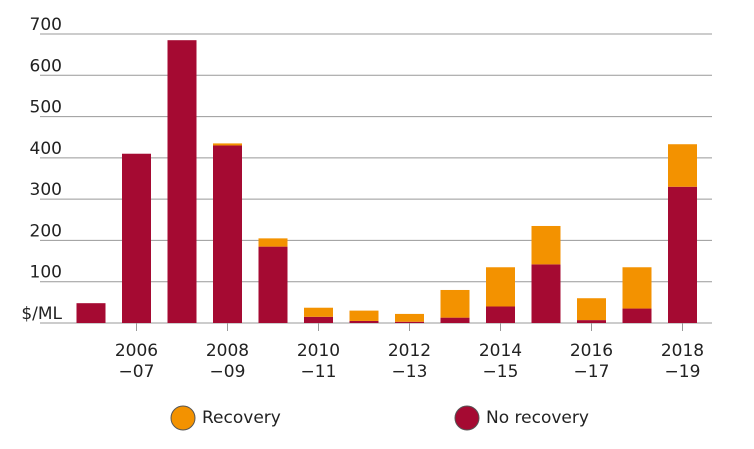 The height and width of the screenshot is (449, 754). Describe the element at coordinates (46, 25) in the screenshot. I see `y-tick-label: 700` at that location.